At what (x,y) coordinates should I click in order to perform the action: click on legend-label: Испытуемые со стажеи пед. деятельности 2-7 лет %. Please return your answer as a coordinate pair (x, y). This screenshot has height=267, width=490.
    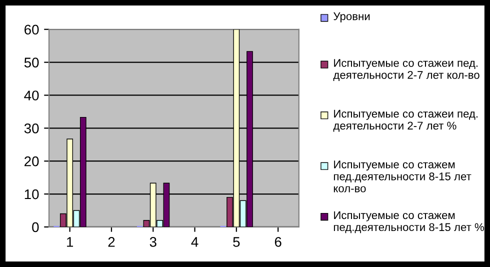
    Looking at the image, I should click on (405, 121).